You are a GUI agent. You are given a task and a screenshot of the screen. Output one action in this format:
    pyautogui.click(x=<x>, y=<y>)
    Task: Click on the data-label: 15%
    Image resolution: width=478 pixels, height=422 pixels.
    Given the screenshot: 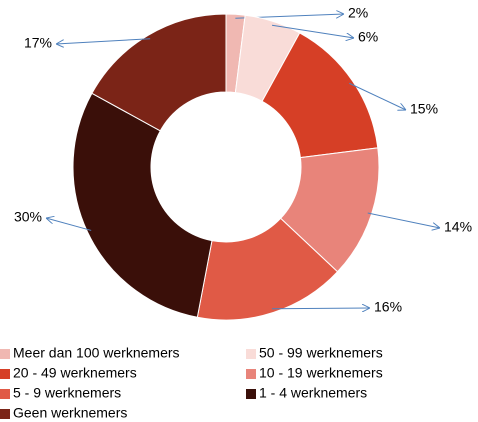 What is the action you would take?
    pyautogui.click(x=424, y=109)
    